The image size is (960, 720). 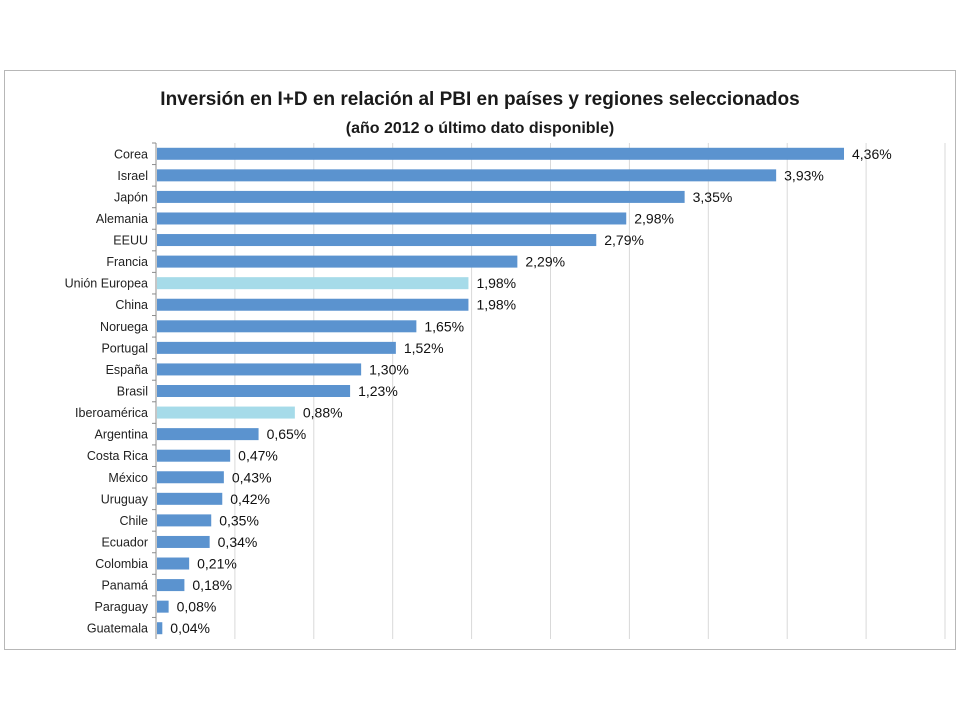 What do you see at coordinates (106, 284) in the screenshot?
I see `category-label: Unión Europea` at bounding box center [106, 284].